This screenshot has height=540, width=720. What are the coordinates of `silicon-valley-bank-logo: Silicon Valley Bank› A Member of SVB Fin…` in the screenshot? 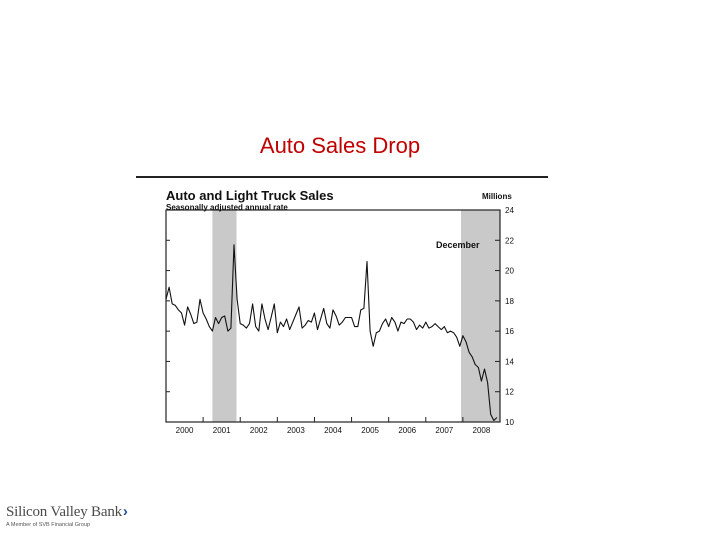 It's located at (67, 515).